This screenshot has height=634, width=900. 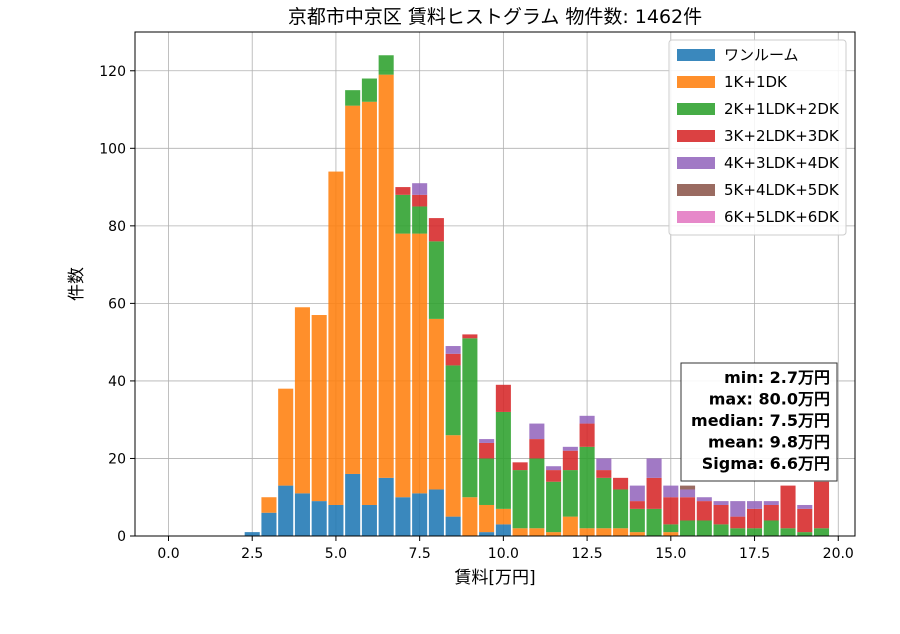 I want to click on x-tick-label: 7.5, so click(x=420, y=554).